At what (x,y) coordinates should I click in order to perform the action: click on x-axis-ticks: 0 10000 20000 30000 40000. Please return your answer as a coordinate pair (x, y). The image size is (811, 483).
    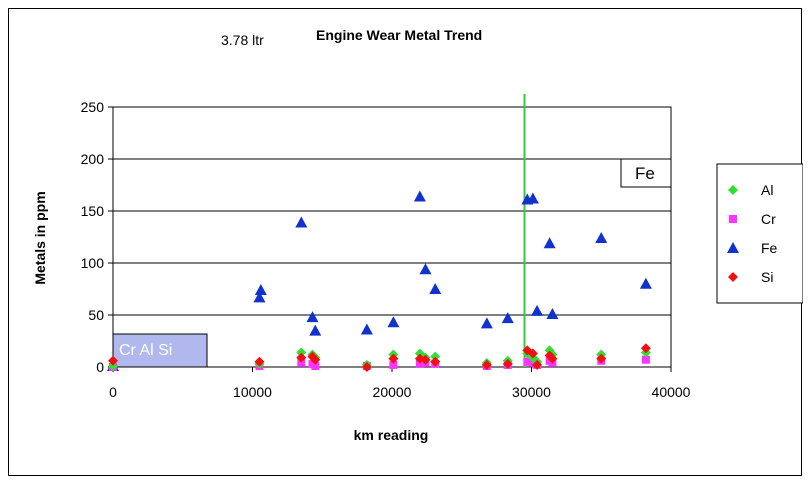
    Looking at the image, I should click on (400, 383).